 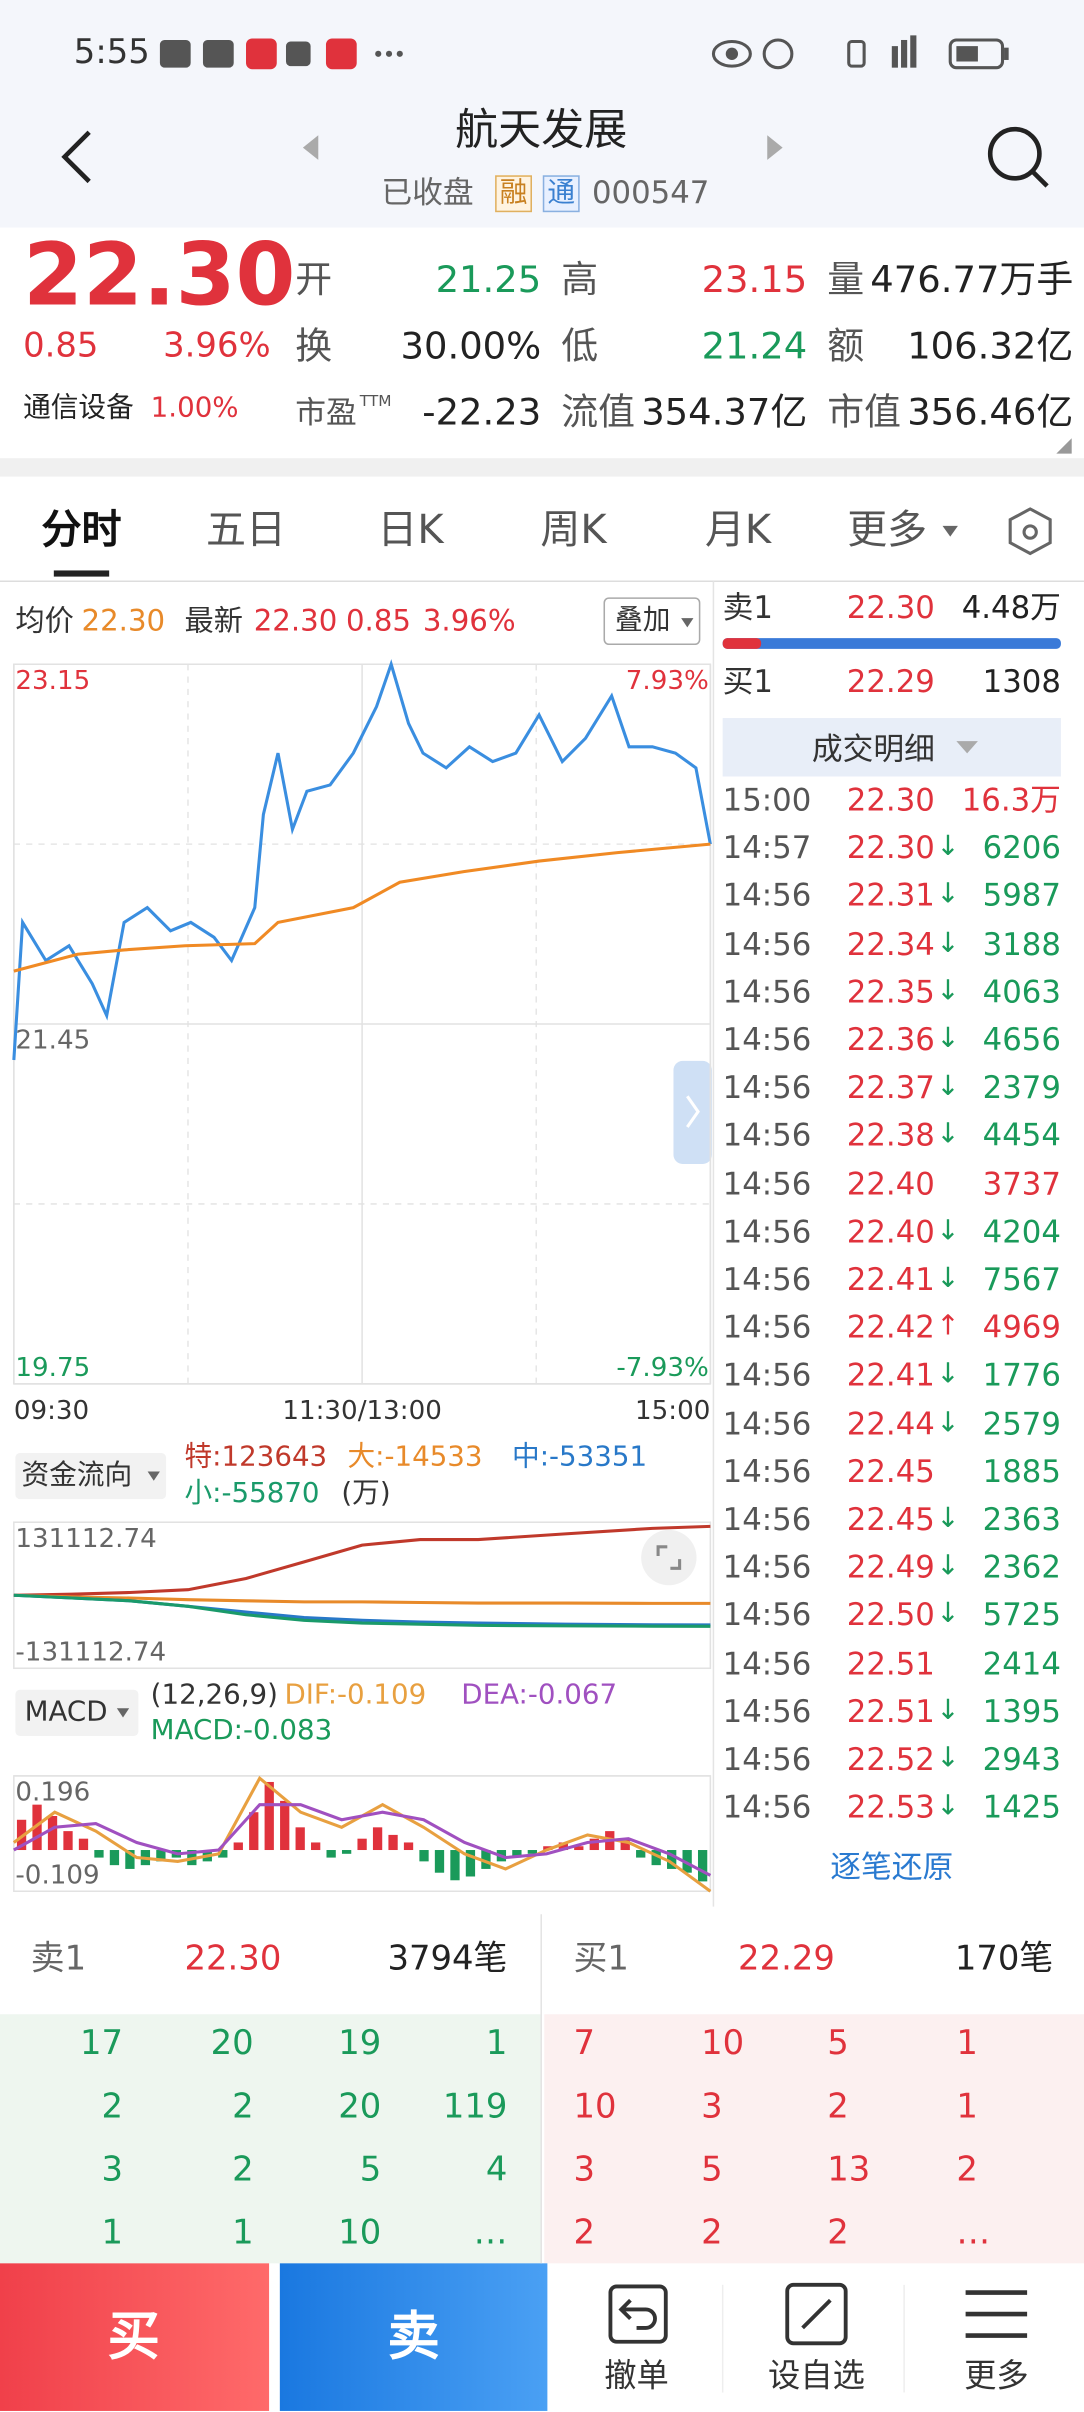 I want to click on last-price: 22.30, so click(x=159, y=276).